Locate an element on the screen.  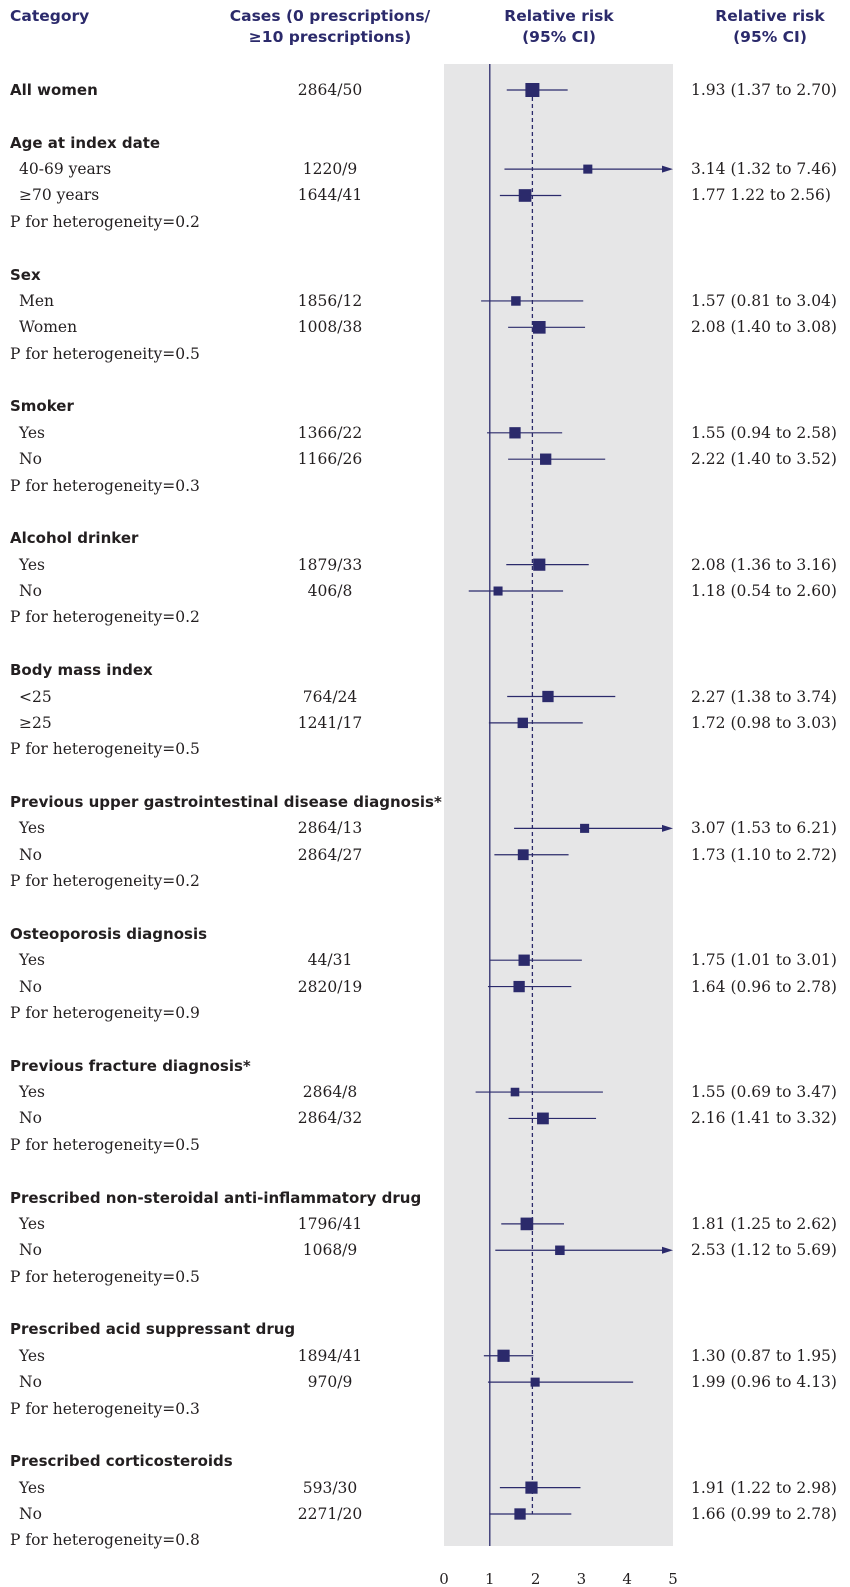
cases-value: 2820/19 is located at coordinates (330, 986).